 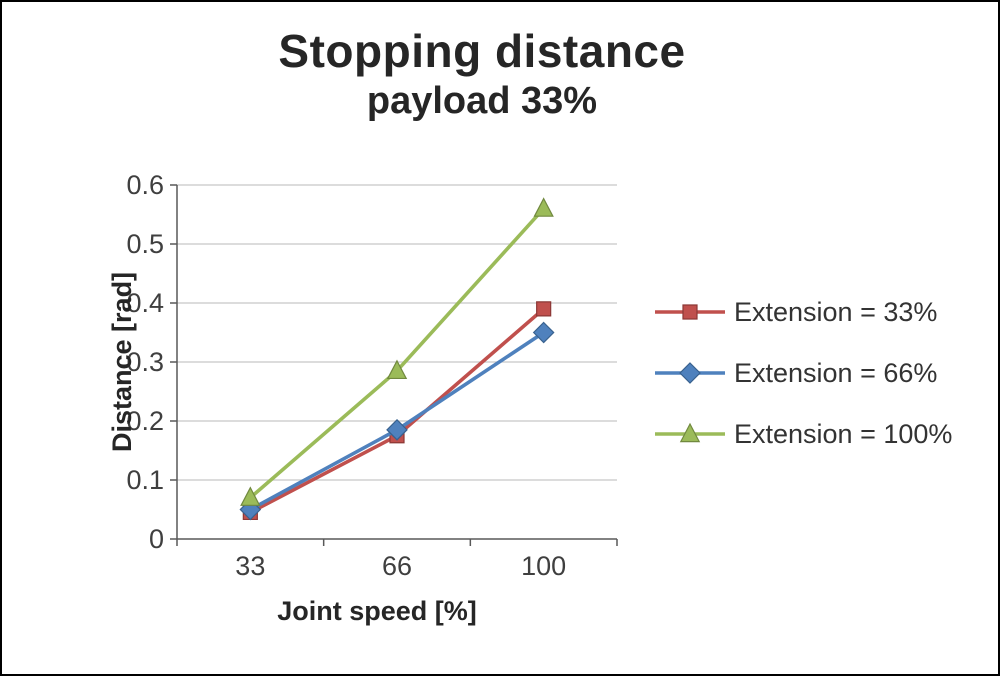 What do you see at coordinates (145, 185) in the screenshot?
I see `svg-text: 0.6` at bounding box center [145, 185].